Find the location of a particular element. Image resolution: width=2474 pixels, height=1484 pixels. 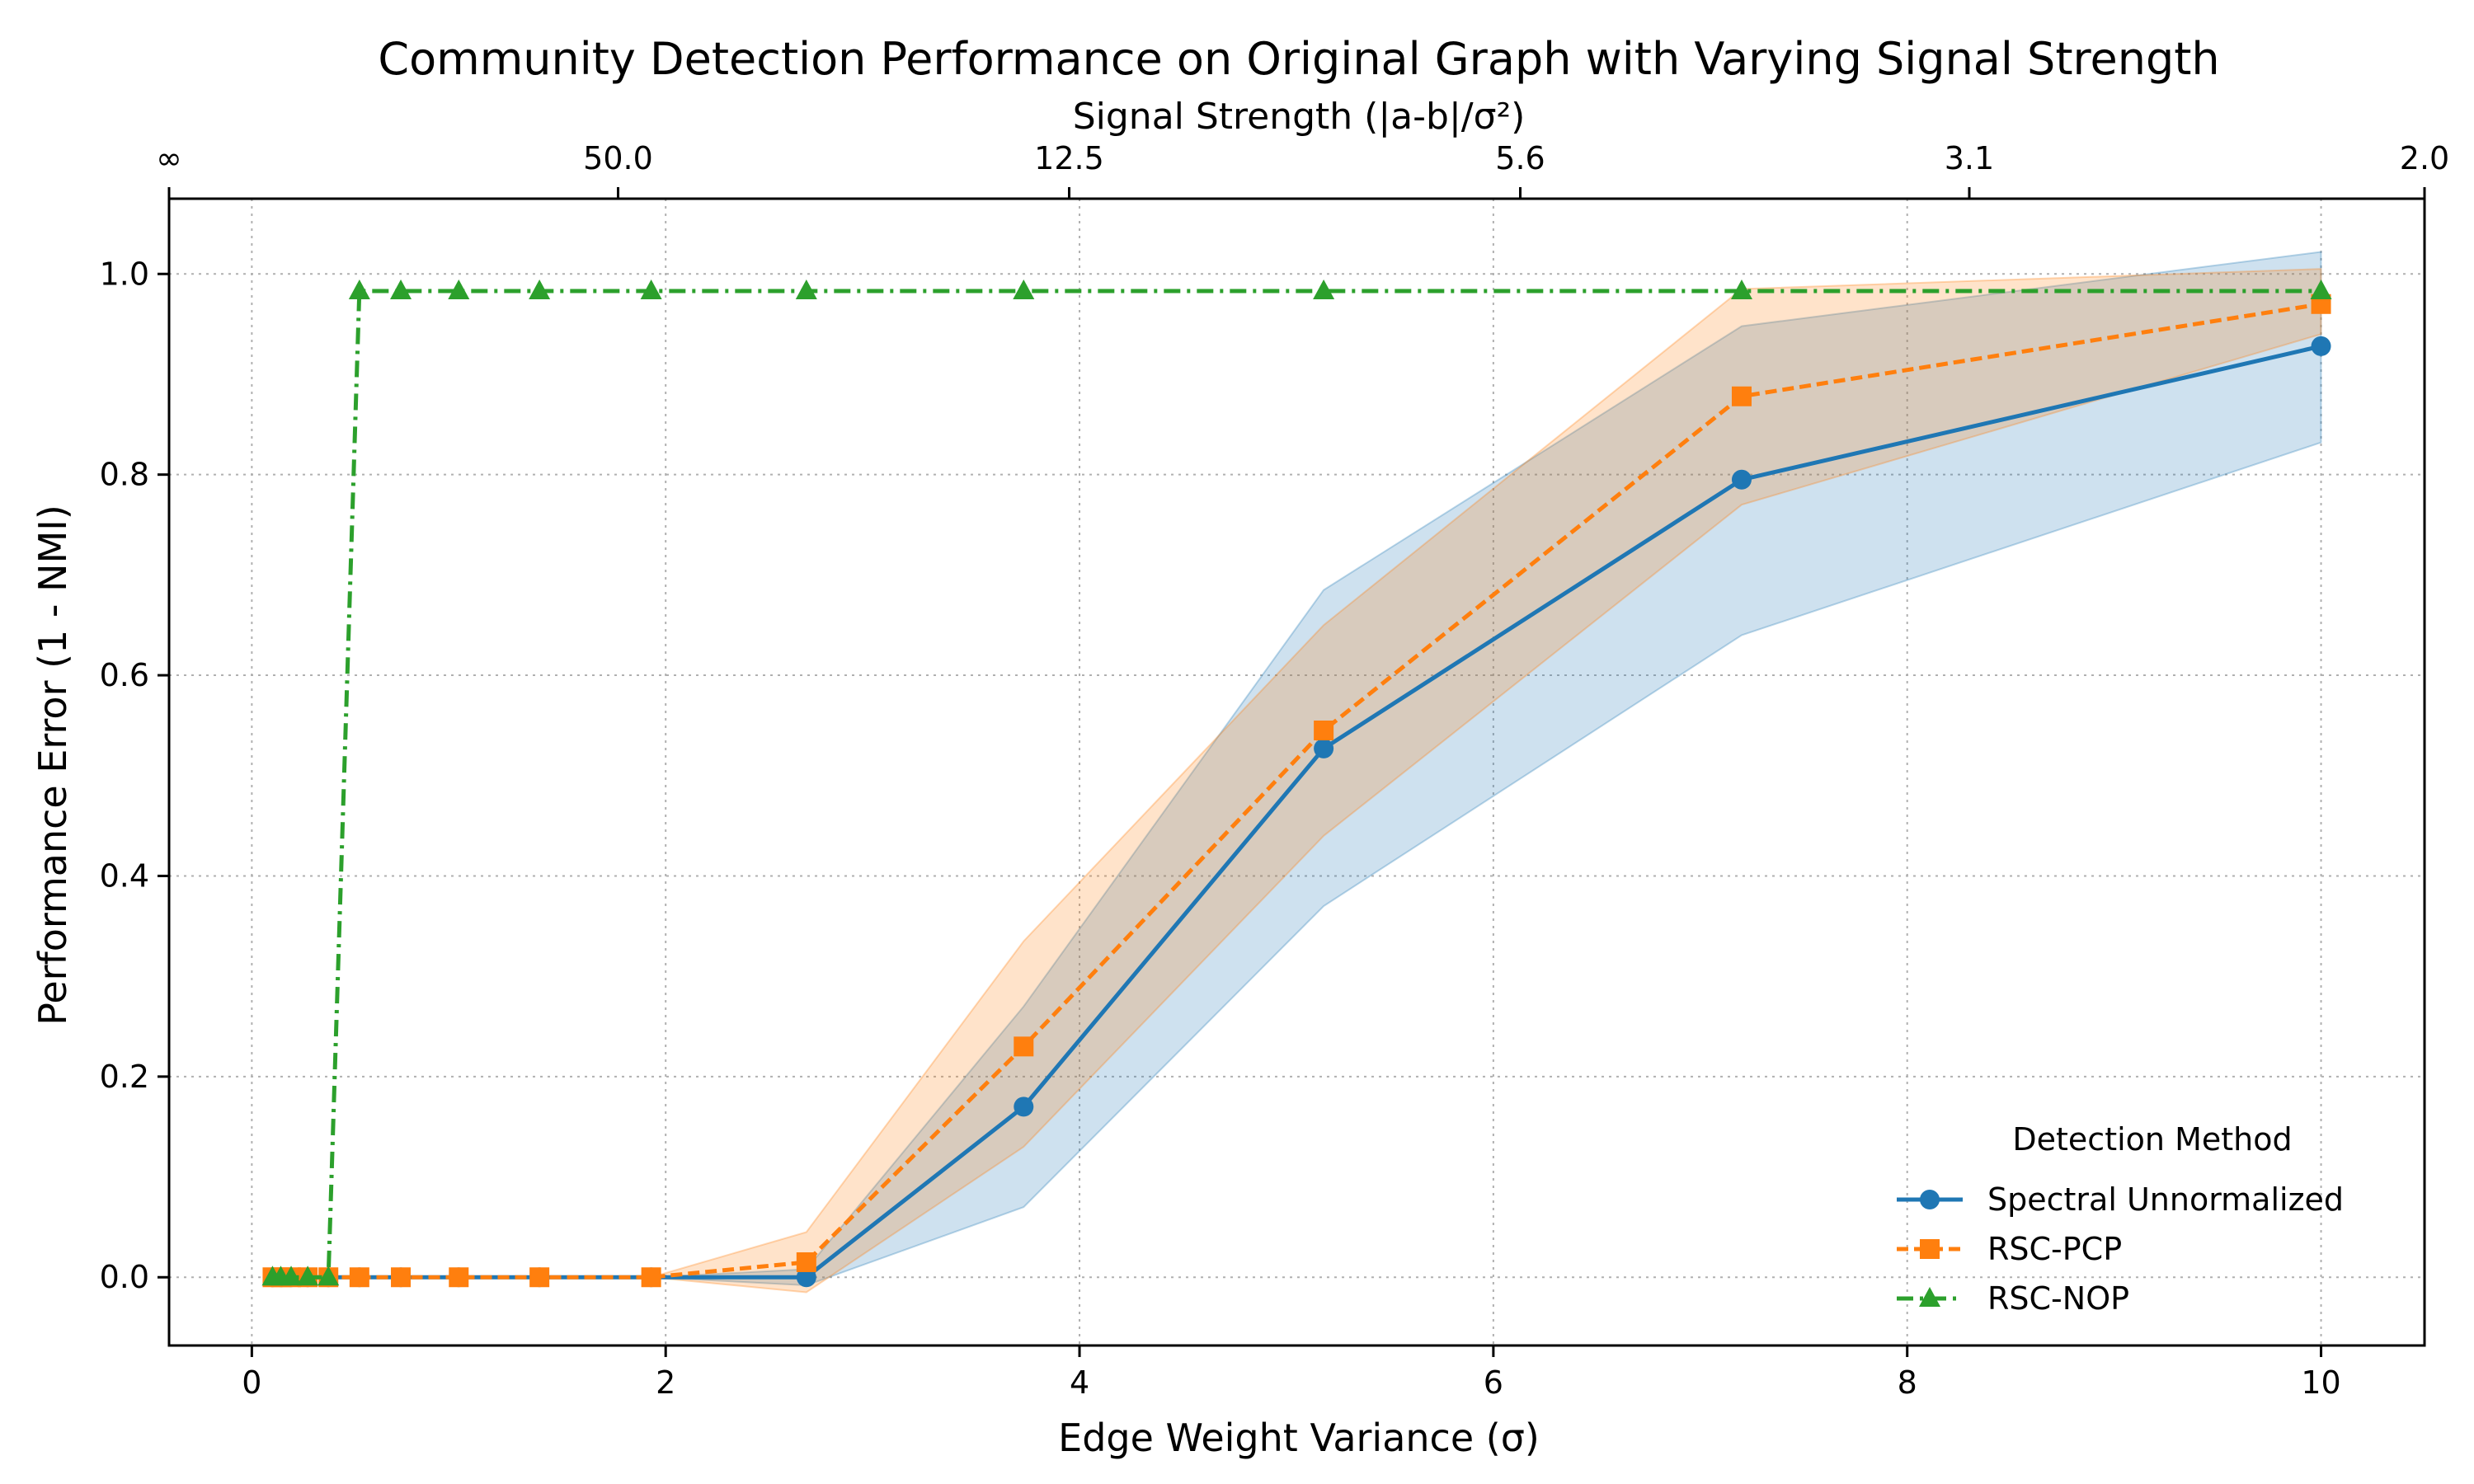

x-axis-label: Edge Weight Variance (σ) is located at coordinates (1299, 1438).